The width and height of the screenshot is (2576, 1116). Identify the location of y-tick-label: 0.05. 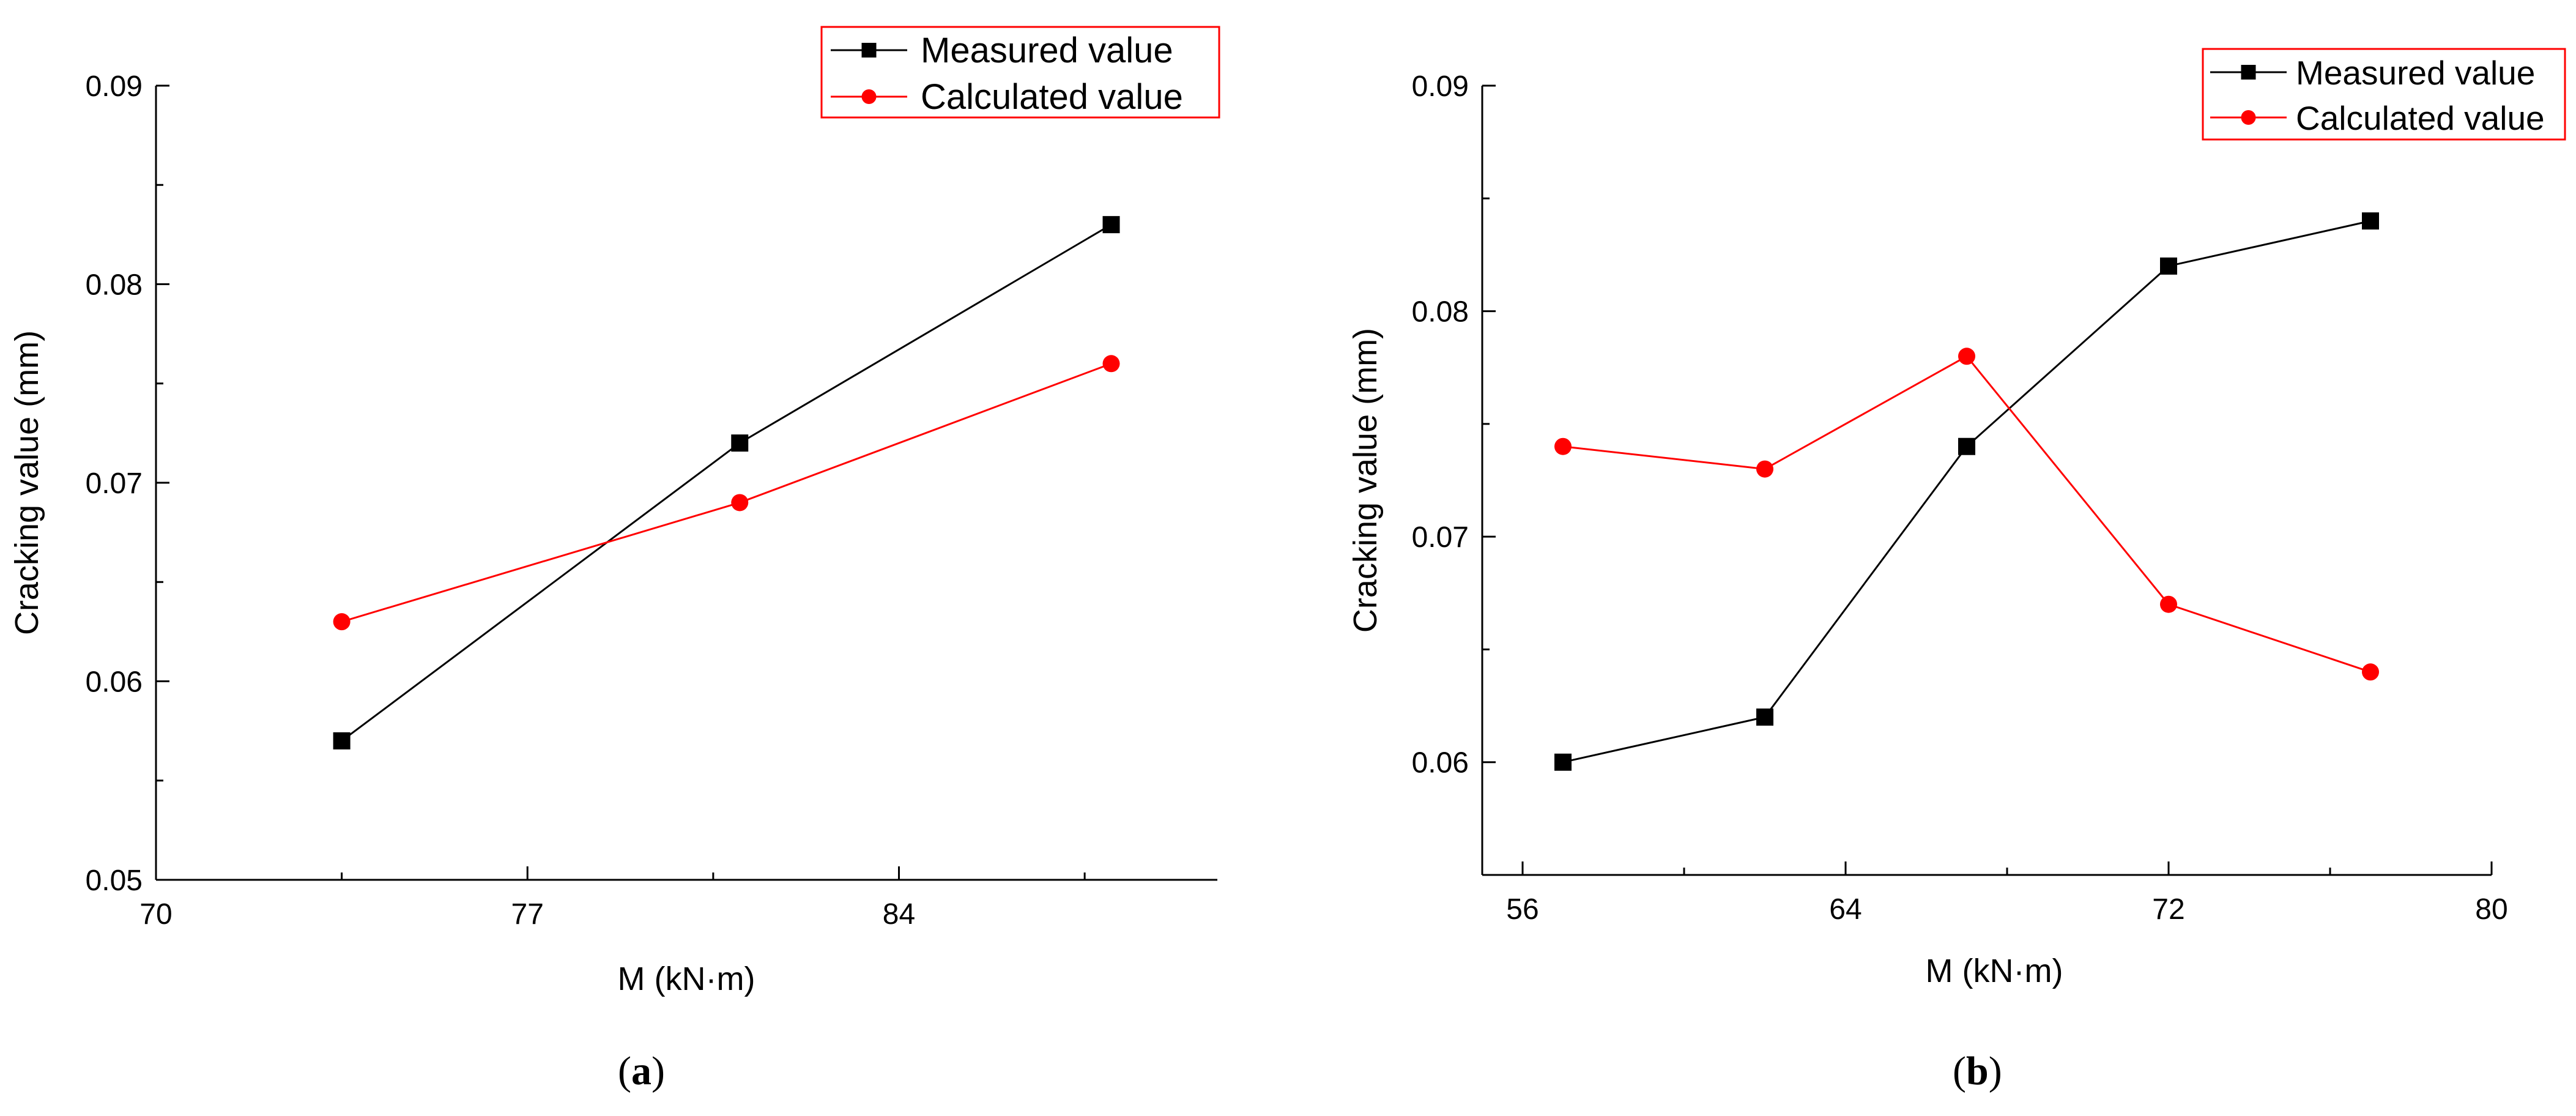
(114, 881).